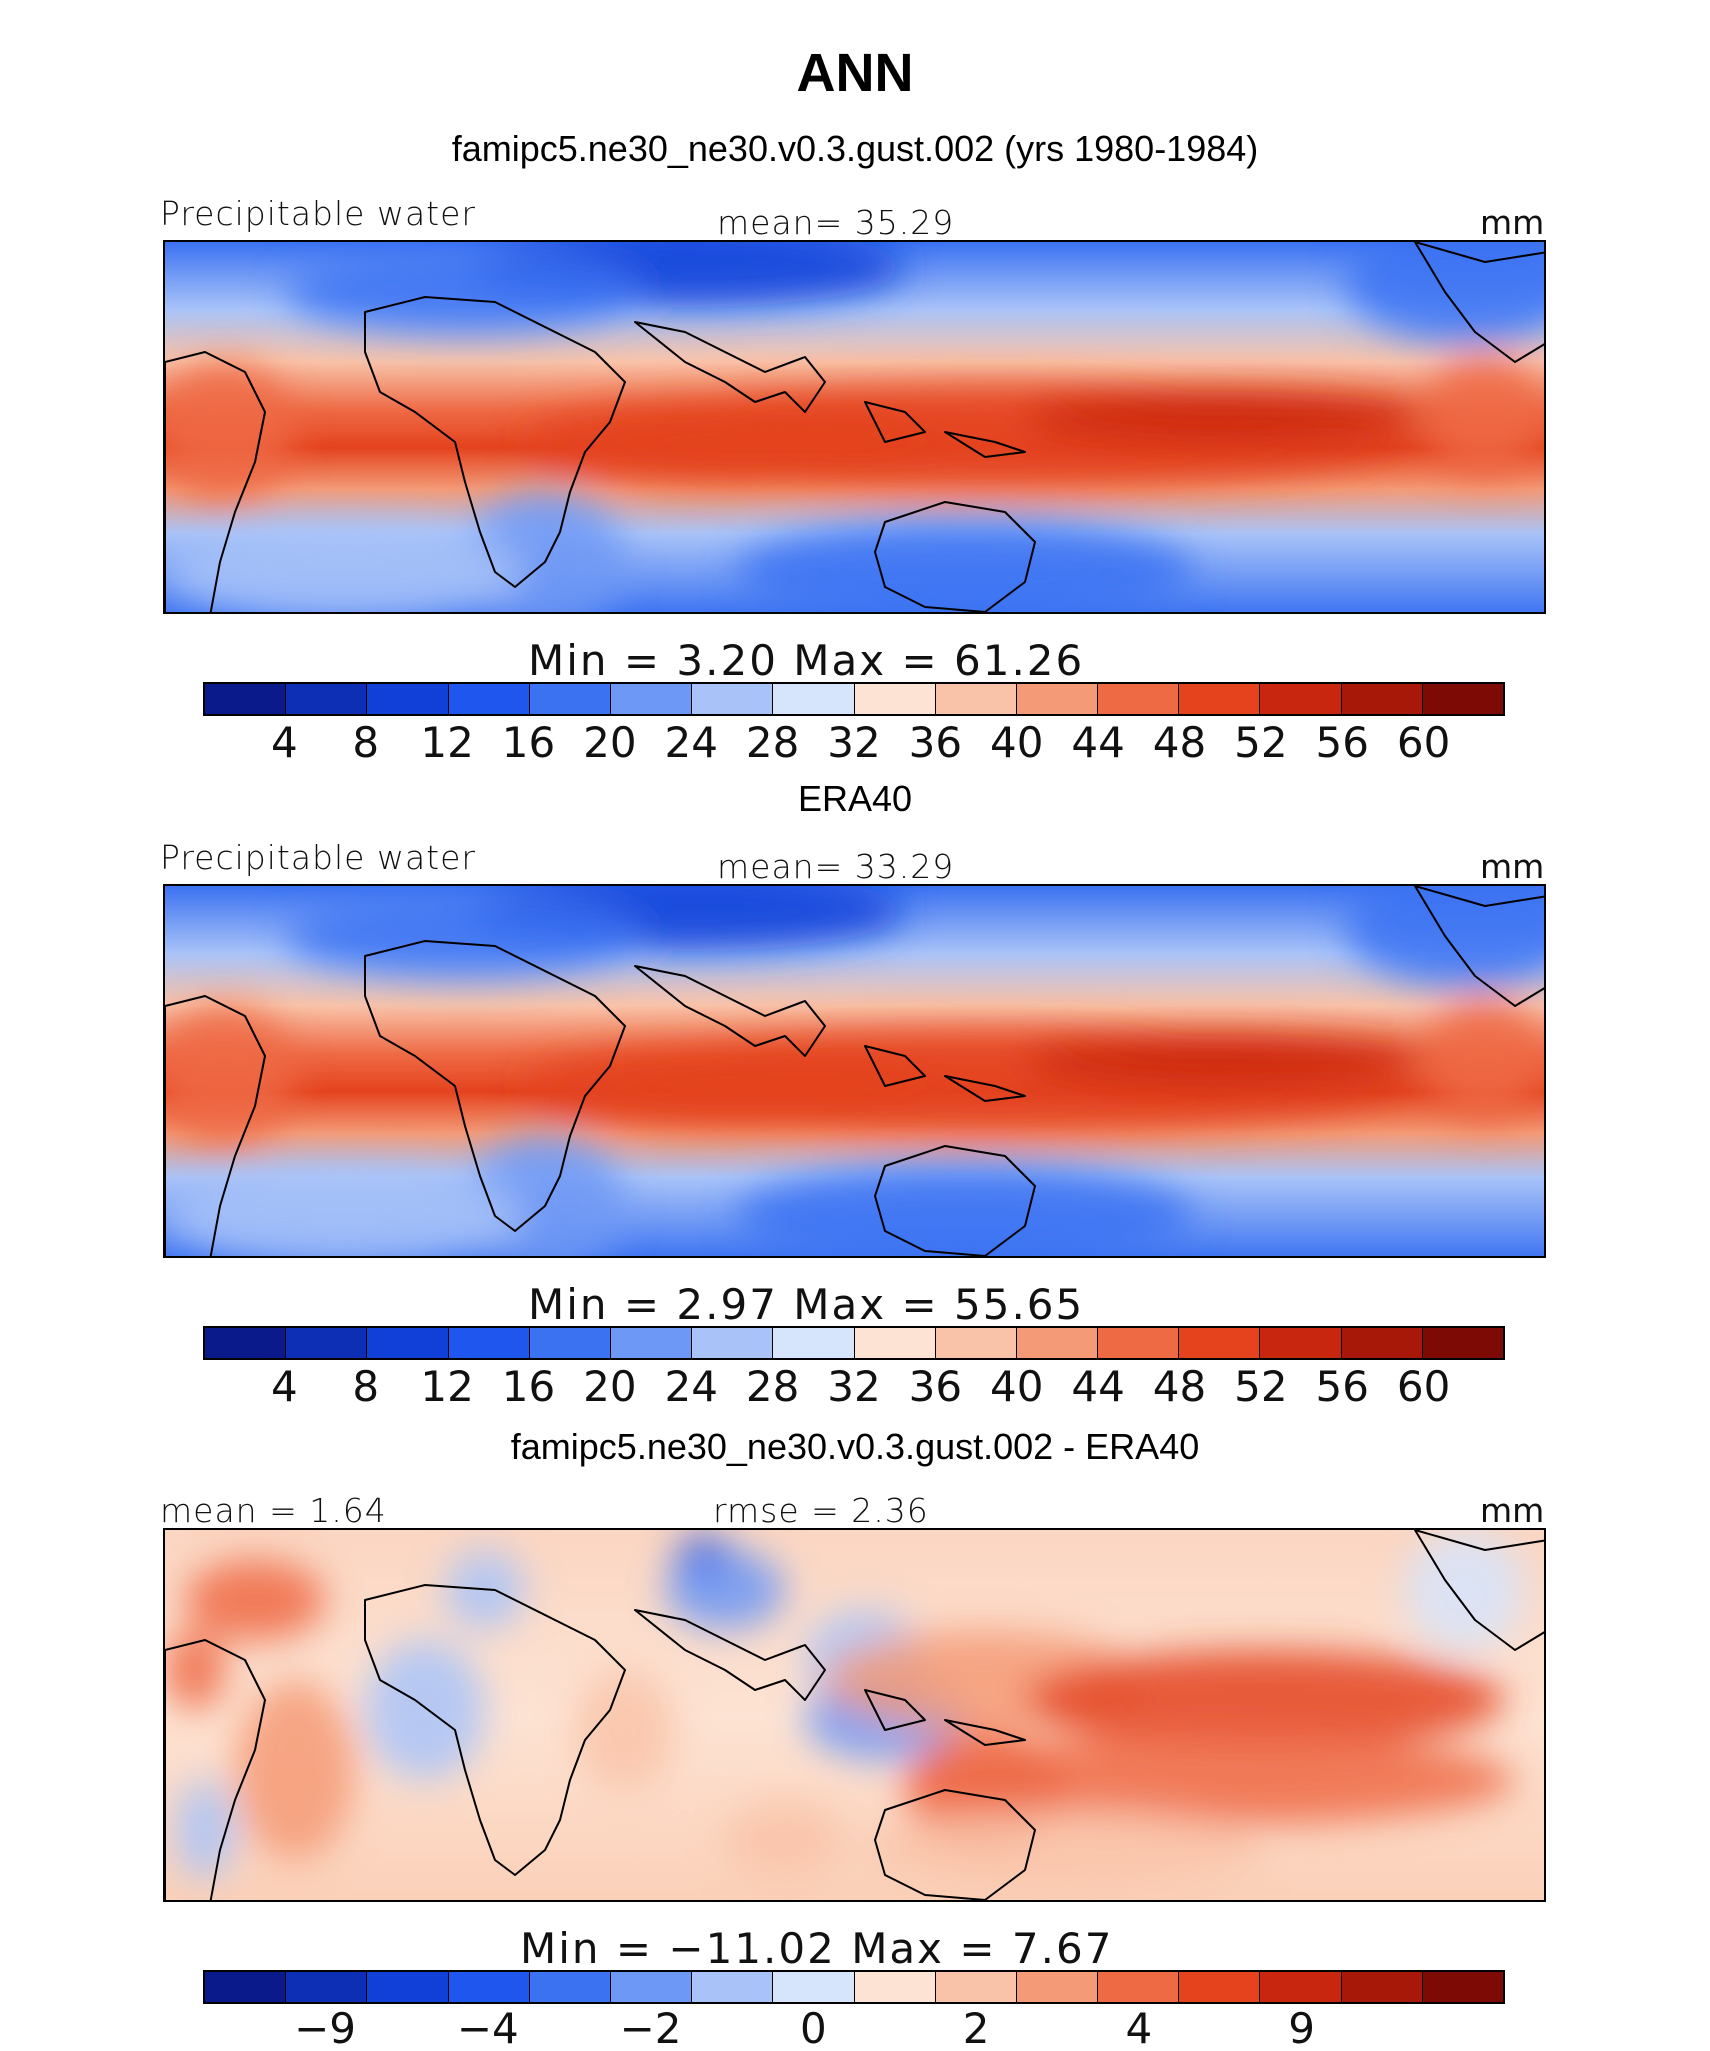 This screenshot has height=2051, width=1710. Describe the element at coordinates (528, 1386) in the screenshot. I see `colorbar-tick-label: 16` at that location.